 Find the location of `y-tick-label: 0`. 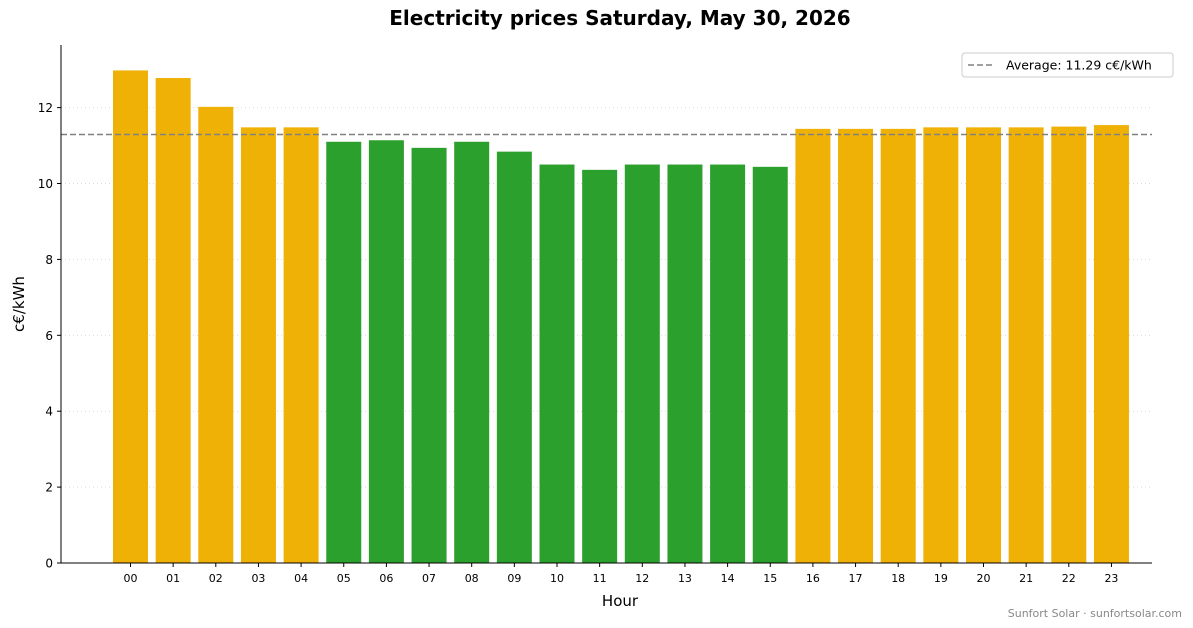

y-tick-label: 0 is located at coordinates (49, 564).